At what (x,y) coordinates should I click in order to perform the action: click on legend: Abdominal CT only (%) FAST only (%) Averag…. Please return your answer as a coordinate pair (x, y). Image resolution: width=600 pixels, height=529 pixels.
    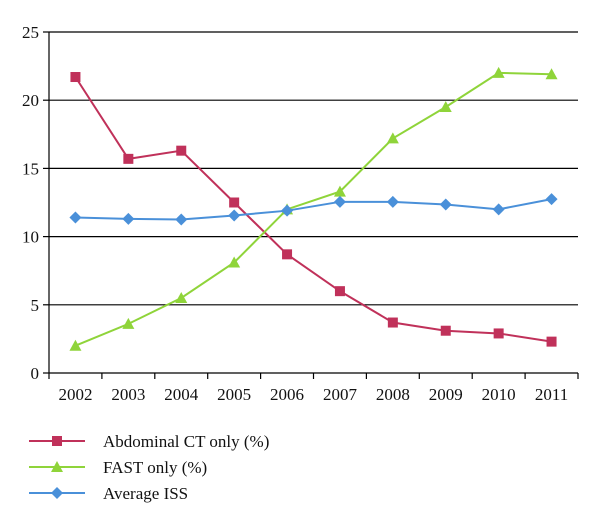
    Looking at the image, I should click on (149, 467).